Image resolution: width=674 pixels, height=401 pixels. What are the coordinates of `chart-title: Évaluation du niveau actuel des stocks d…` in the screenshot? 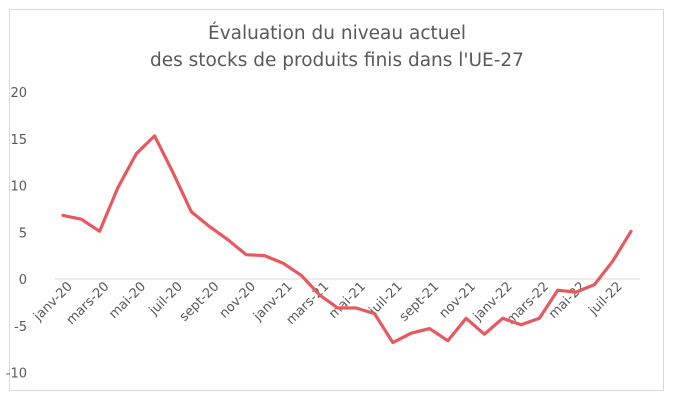 It's located at (337, 47).